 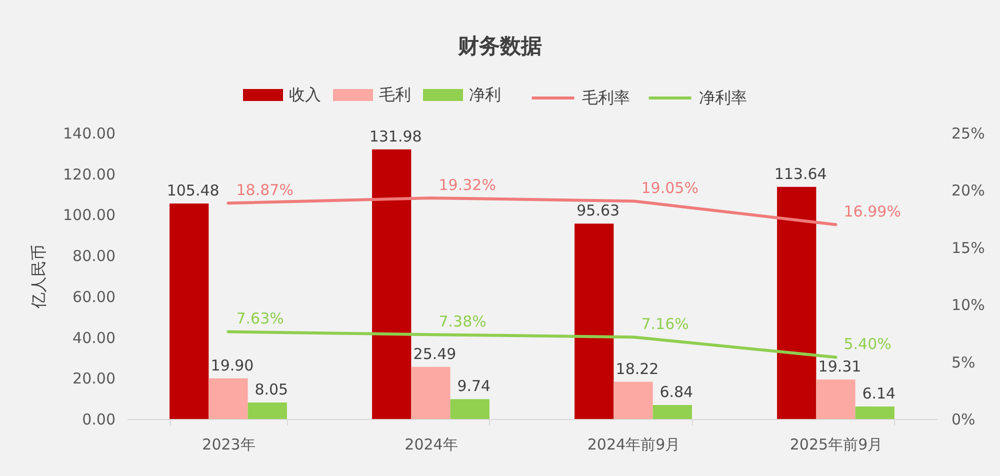 I want to click on data-label: 105.48, so click(x=193, y=191).